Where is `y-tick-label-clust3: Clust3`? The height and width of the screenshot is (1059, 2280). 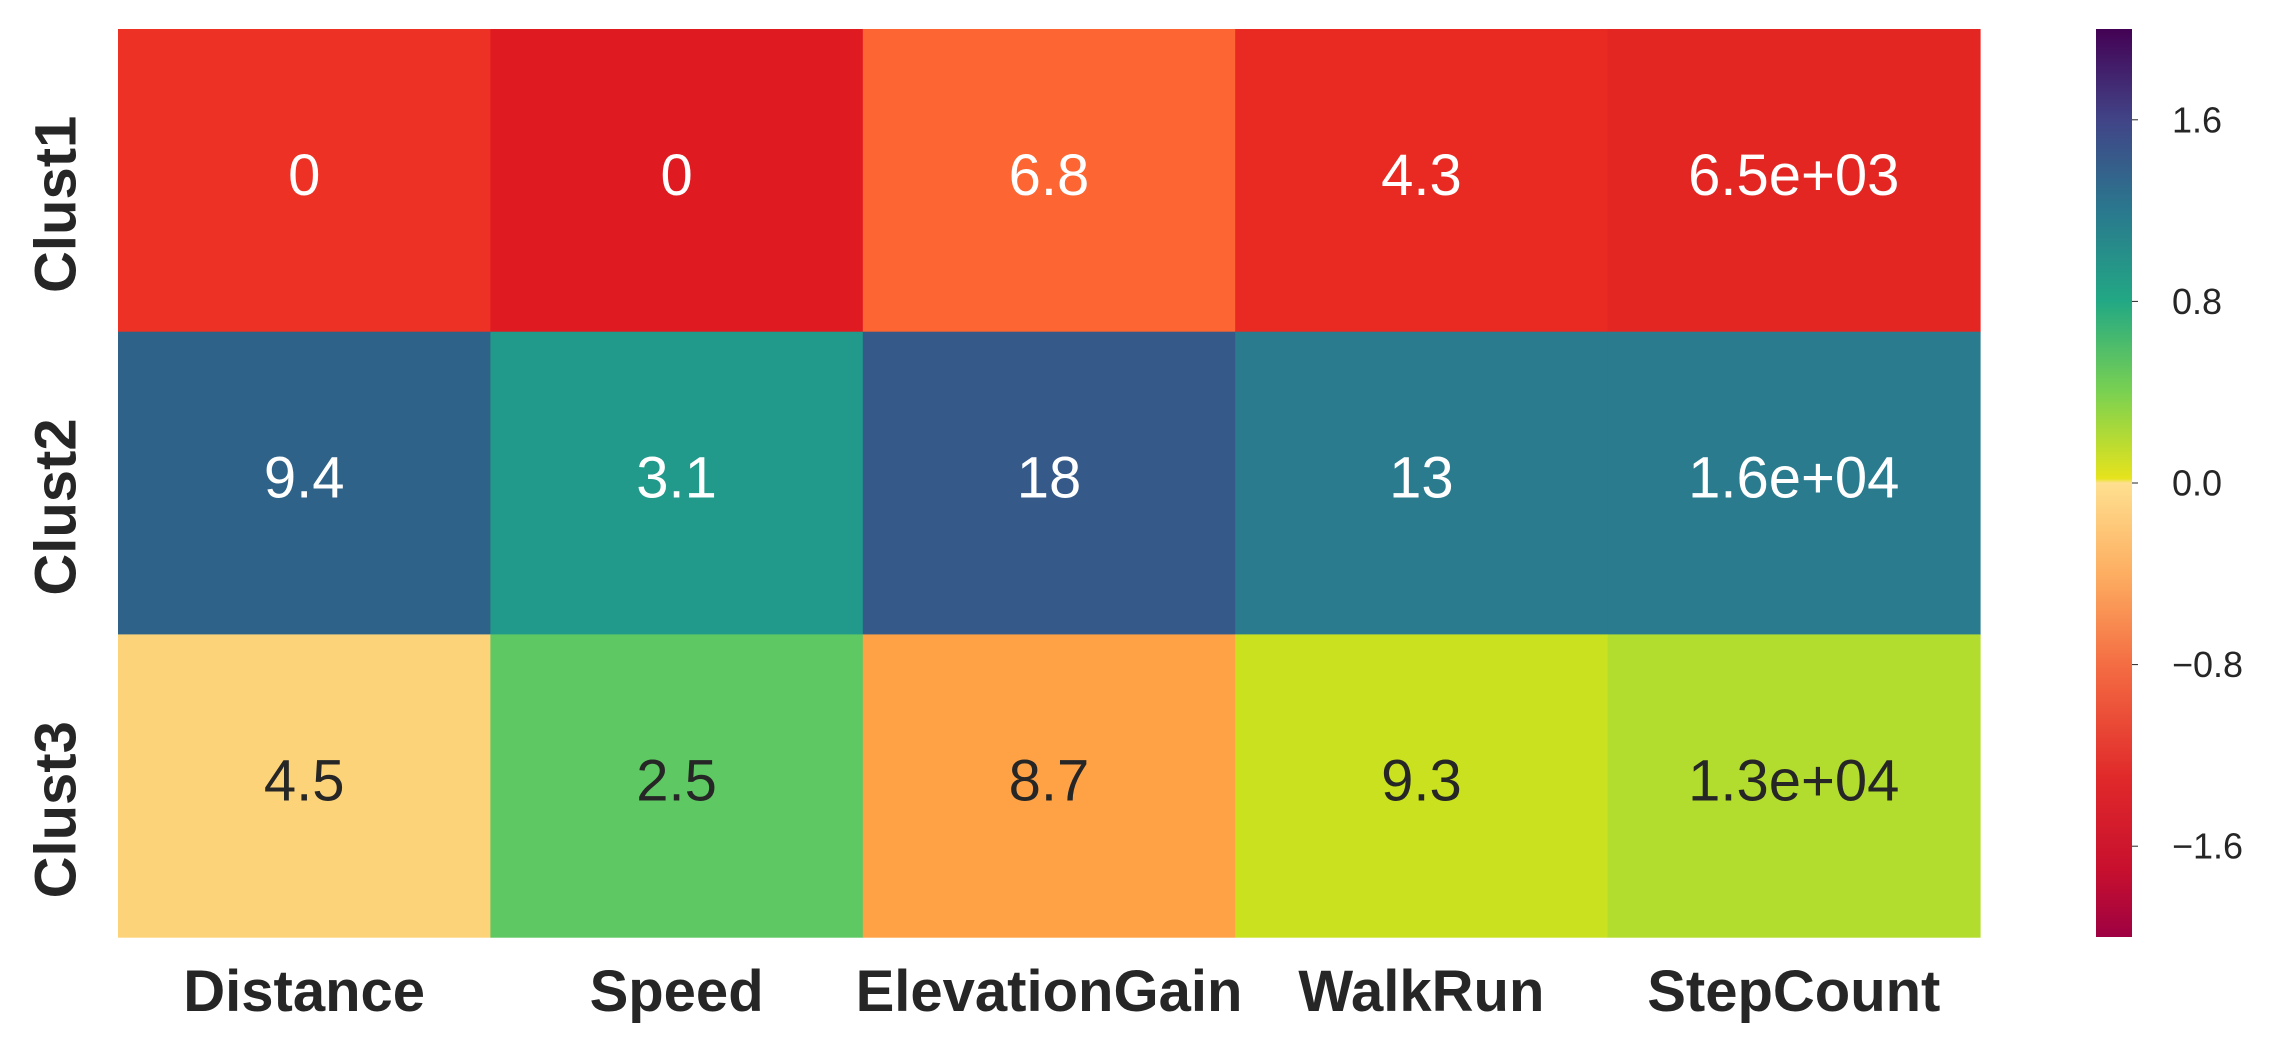
y-tick-label-clust3: Clust3 is located at coordinates (56, 809).